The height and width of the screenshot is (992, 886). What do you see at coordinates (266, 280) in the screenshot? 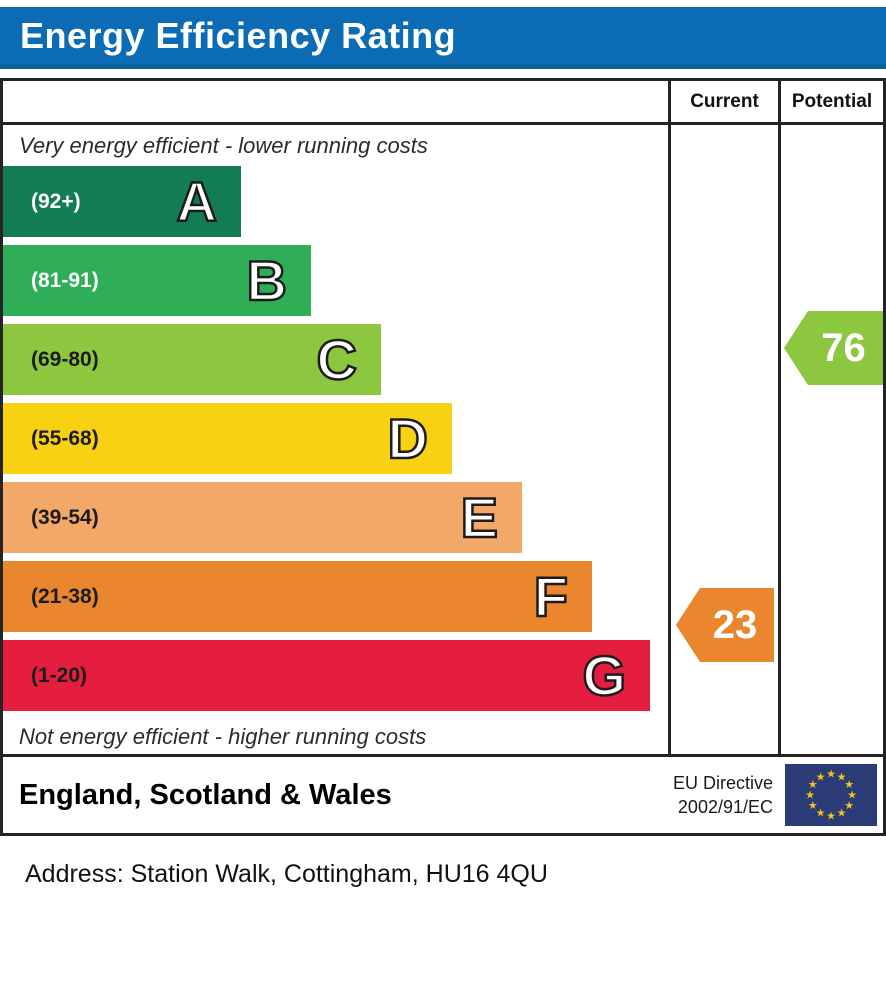
I see `band-letter: B` at bounding box center [266, 280].